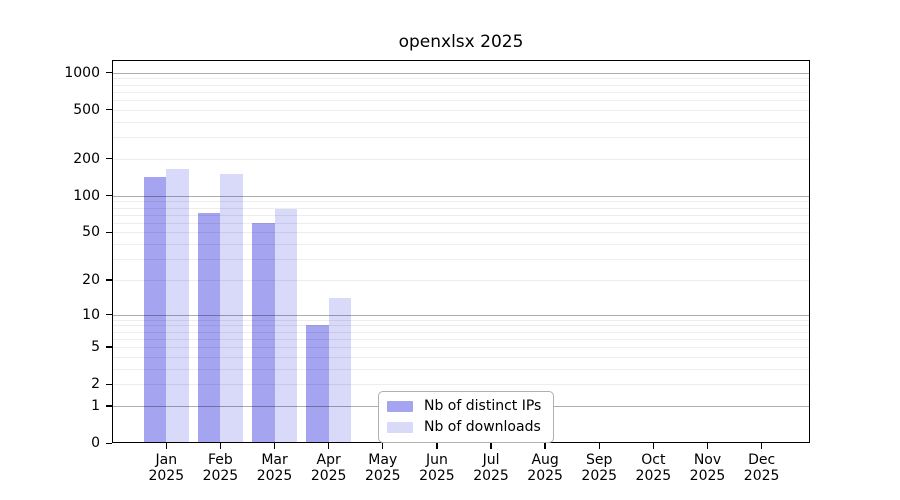 The height and width of the screenshot is (500, 900). What do you see at coordinates (707, 460) in the screenshot?
I see `x-tick-month: Nov` at bounding box center [707, 460].